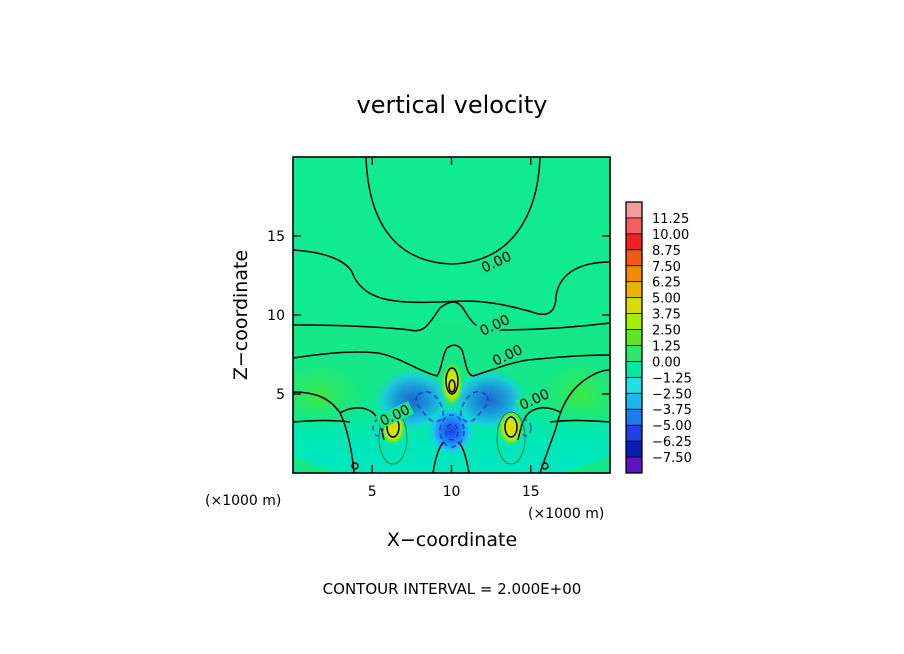 Image resolution: width=904 pixels, height=654 pixels. I want to click on colorbar-frame, so click(634, 337).